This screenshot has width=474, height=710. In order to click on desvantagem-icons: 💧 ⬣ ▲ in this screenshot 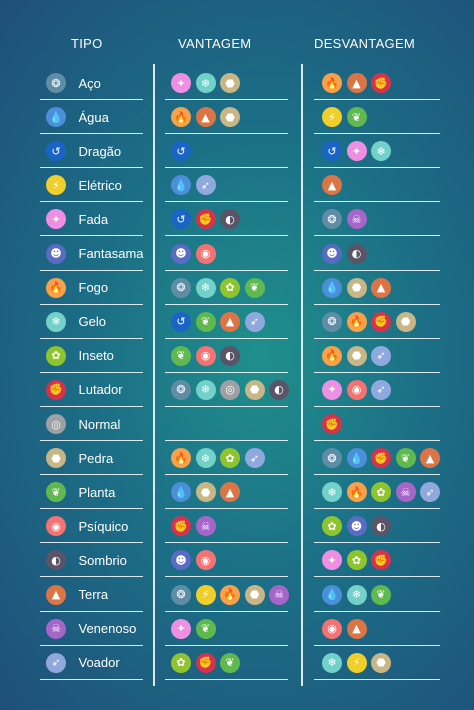, I will do `click(359, 287)`.